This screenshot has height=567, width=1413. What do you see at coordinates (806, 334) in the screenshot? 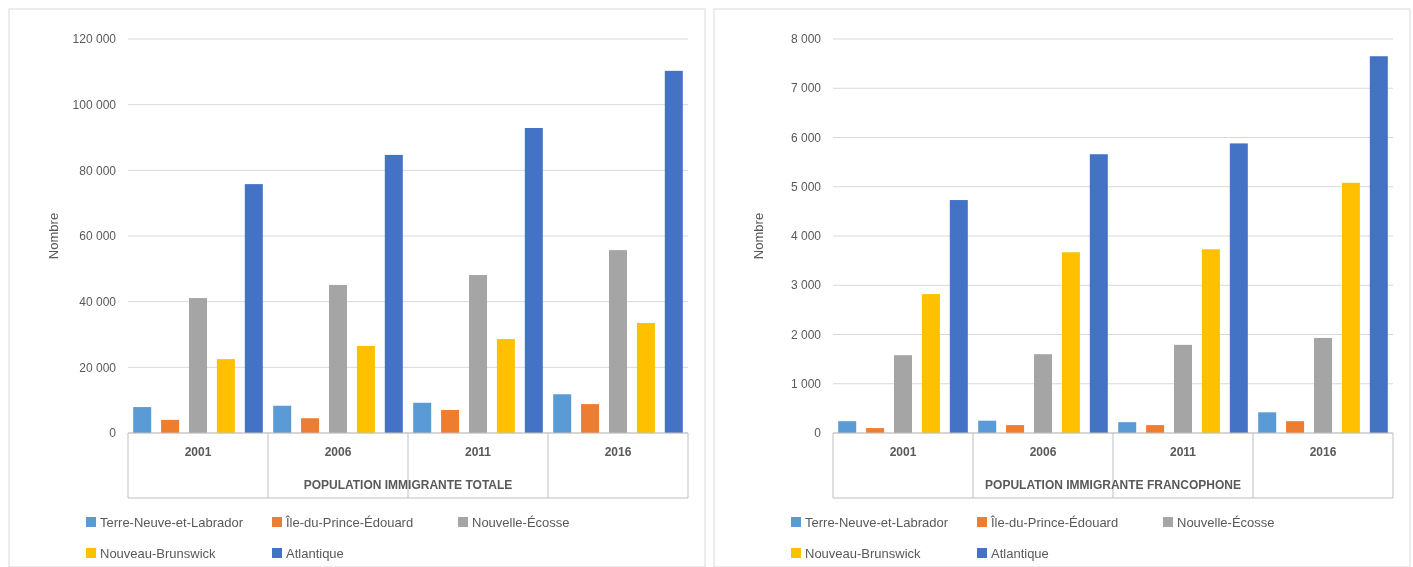
I see `y-tick-label: 2 000` at bounding box center [806, 334].